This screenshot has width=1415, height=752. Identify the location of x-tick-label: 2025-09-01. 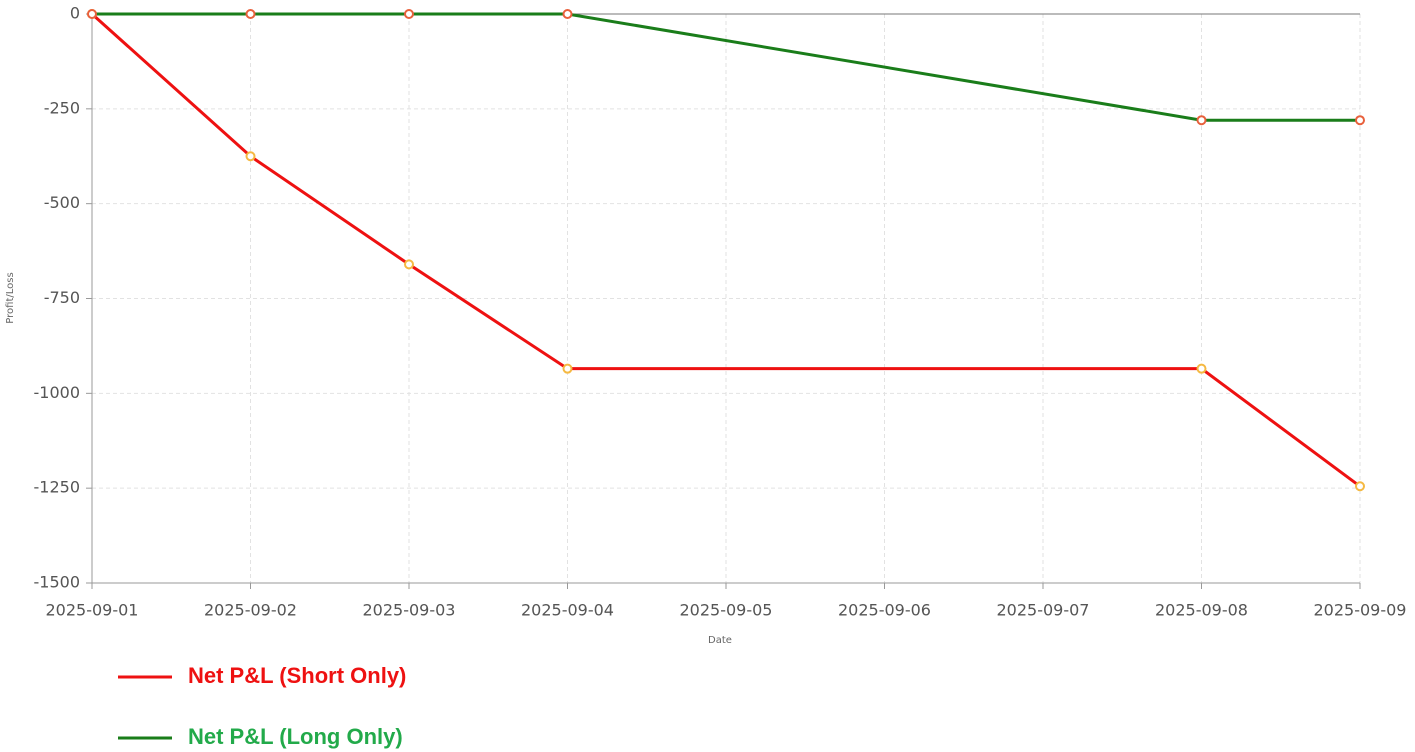
(92, 610).